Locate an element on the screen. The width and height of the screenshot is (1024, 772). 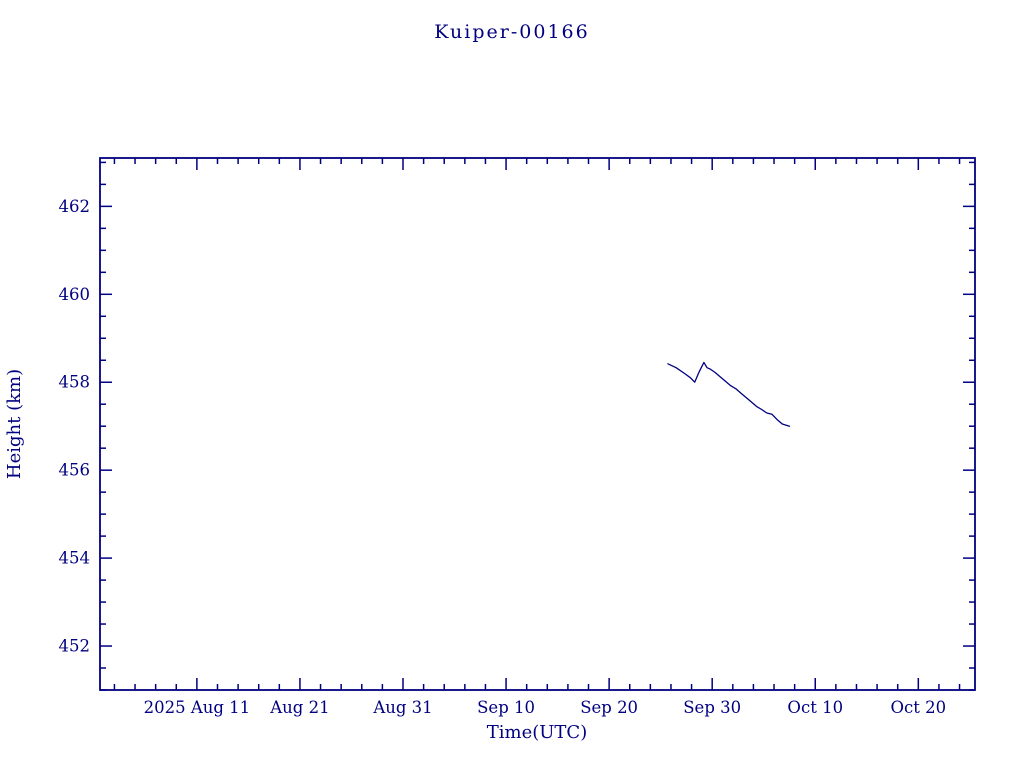
x-tick-label: Oct 20 is located at coordinates (918, 707).